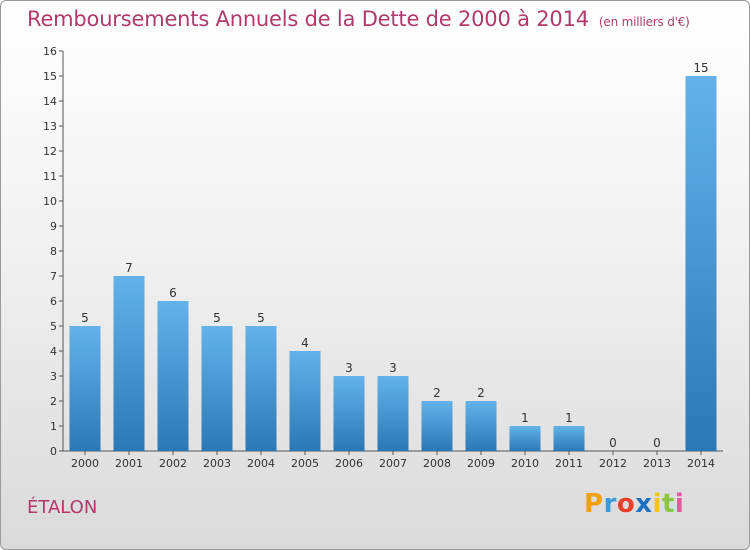 The height and width of the screenshot is (550, 750). What do you see at coordinates (50, 101) in the screenshot?
I see `y-tick-label: 14` at bounding box center [50, 101].